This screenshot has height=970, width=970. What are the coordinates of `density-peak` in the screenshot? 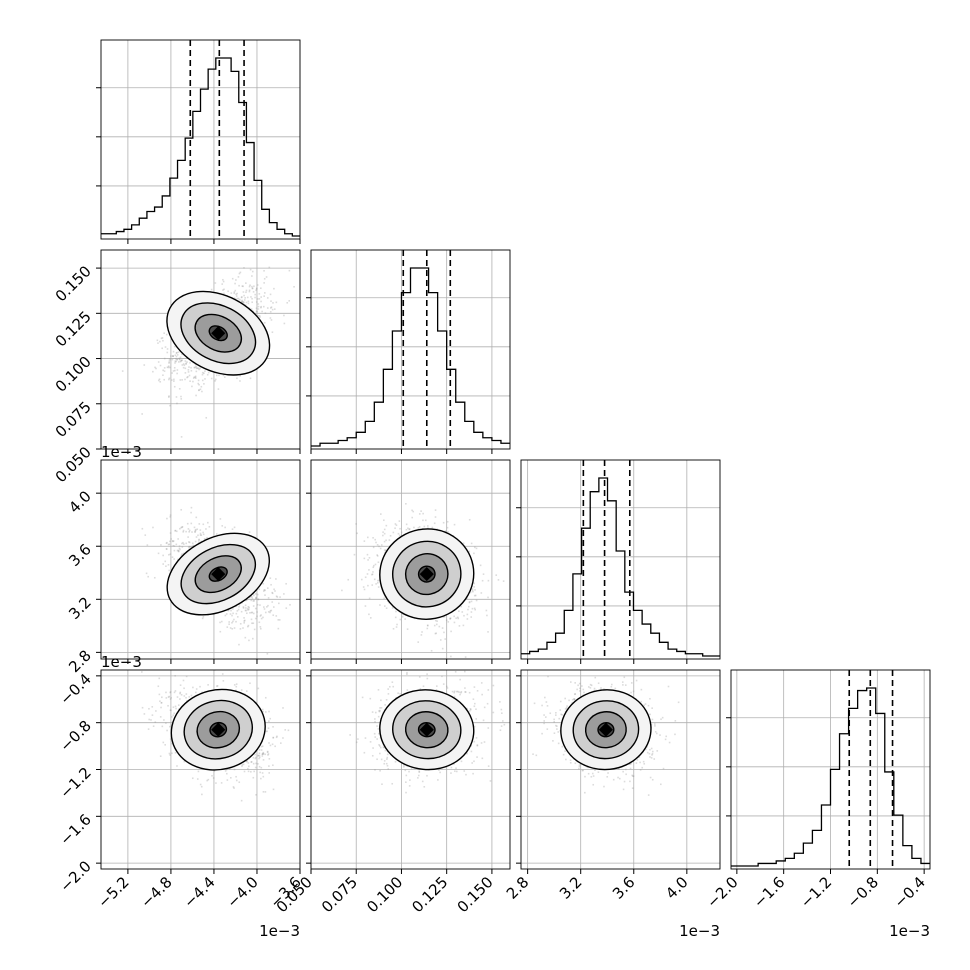 It's located at (218, 333).